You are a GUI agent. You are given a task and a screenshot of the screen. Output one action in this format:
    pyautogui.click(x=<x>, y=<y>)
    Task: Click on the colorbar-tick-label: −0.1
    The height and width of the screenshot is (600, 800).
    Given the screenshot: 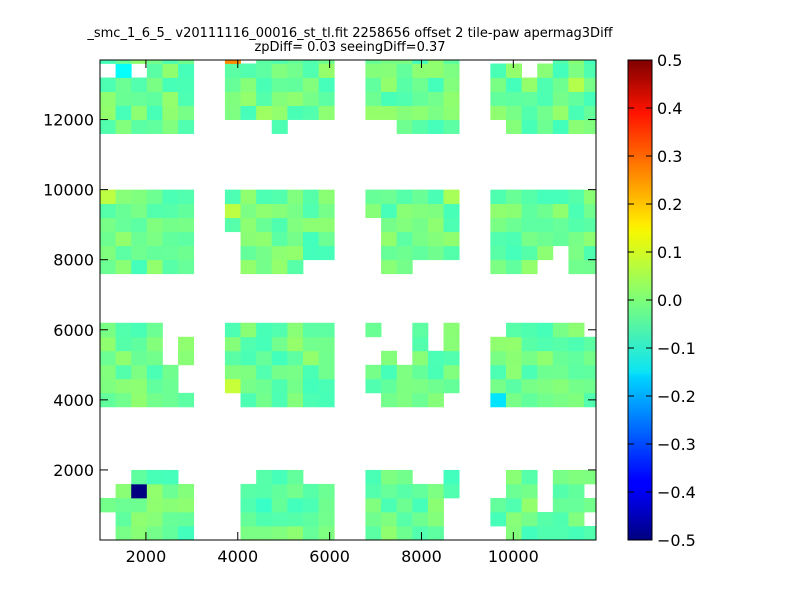 What is the action you would take?
    pyautogui.click(x=676, y=348)
    